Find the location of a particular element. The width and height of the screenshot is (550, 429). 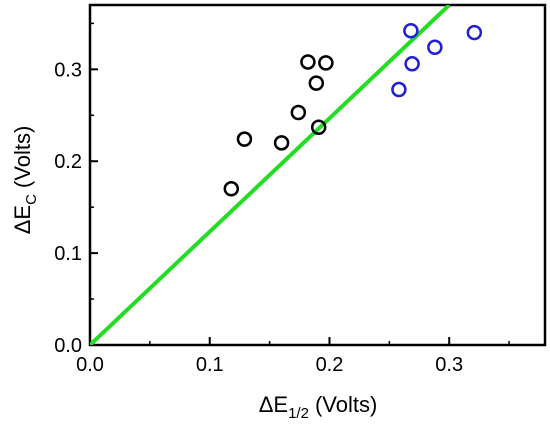

y-tick-label: 0.3 is located at coordinates (68, 70).